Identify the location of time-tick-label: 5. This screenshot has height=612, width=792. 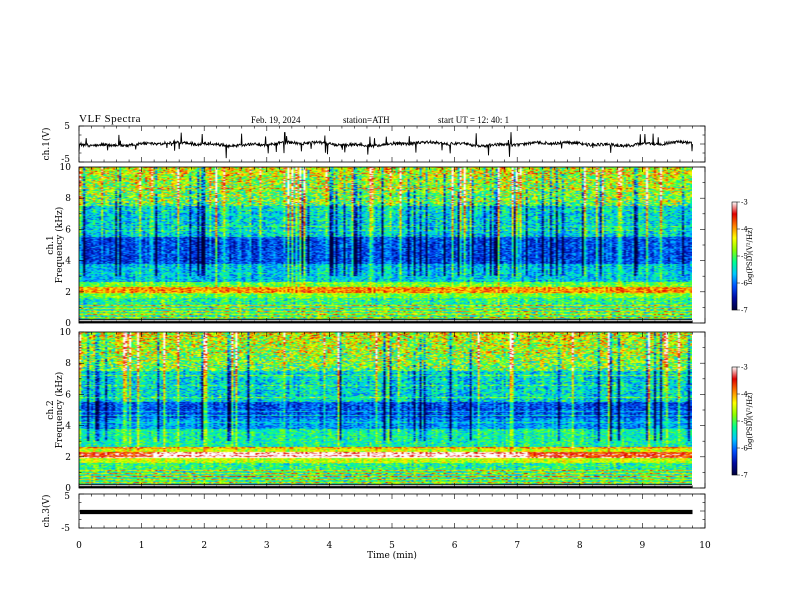
(392, 546).